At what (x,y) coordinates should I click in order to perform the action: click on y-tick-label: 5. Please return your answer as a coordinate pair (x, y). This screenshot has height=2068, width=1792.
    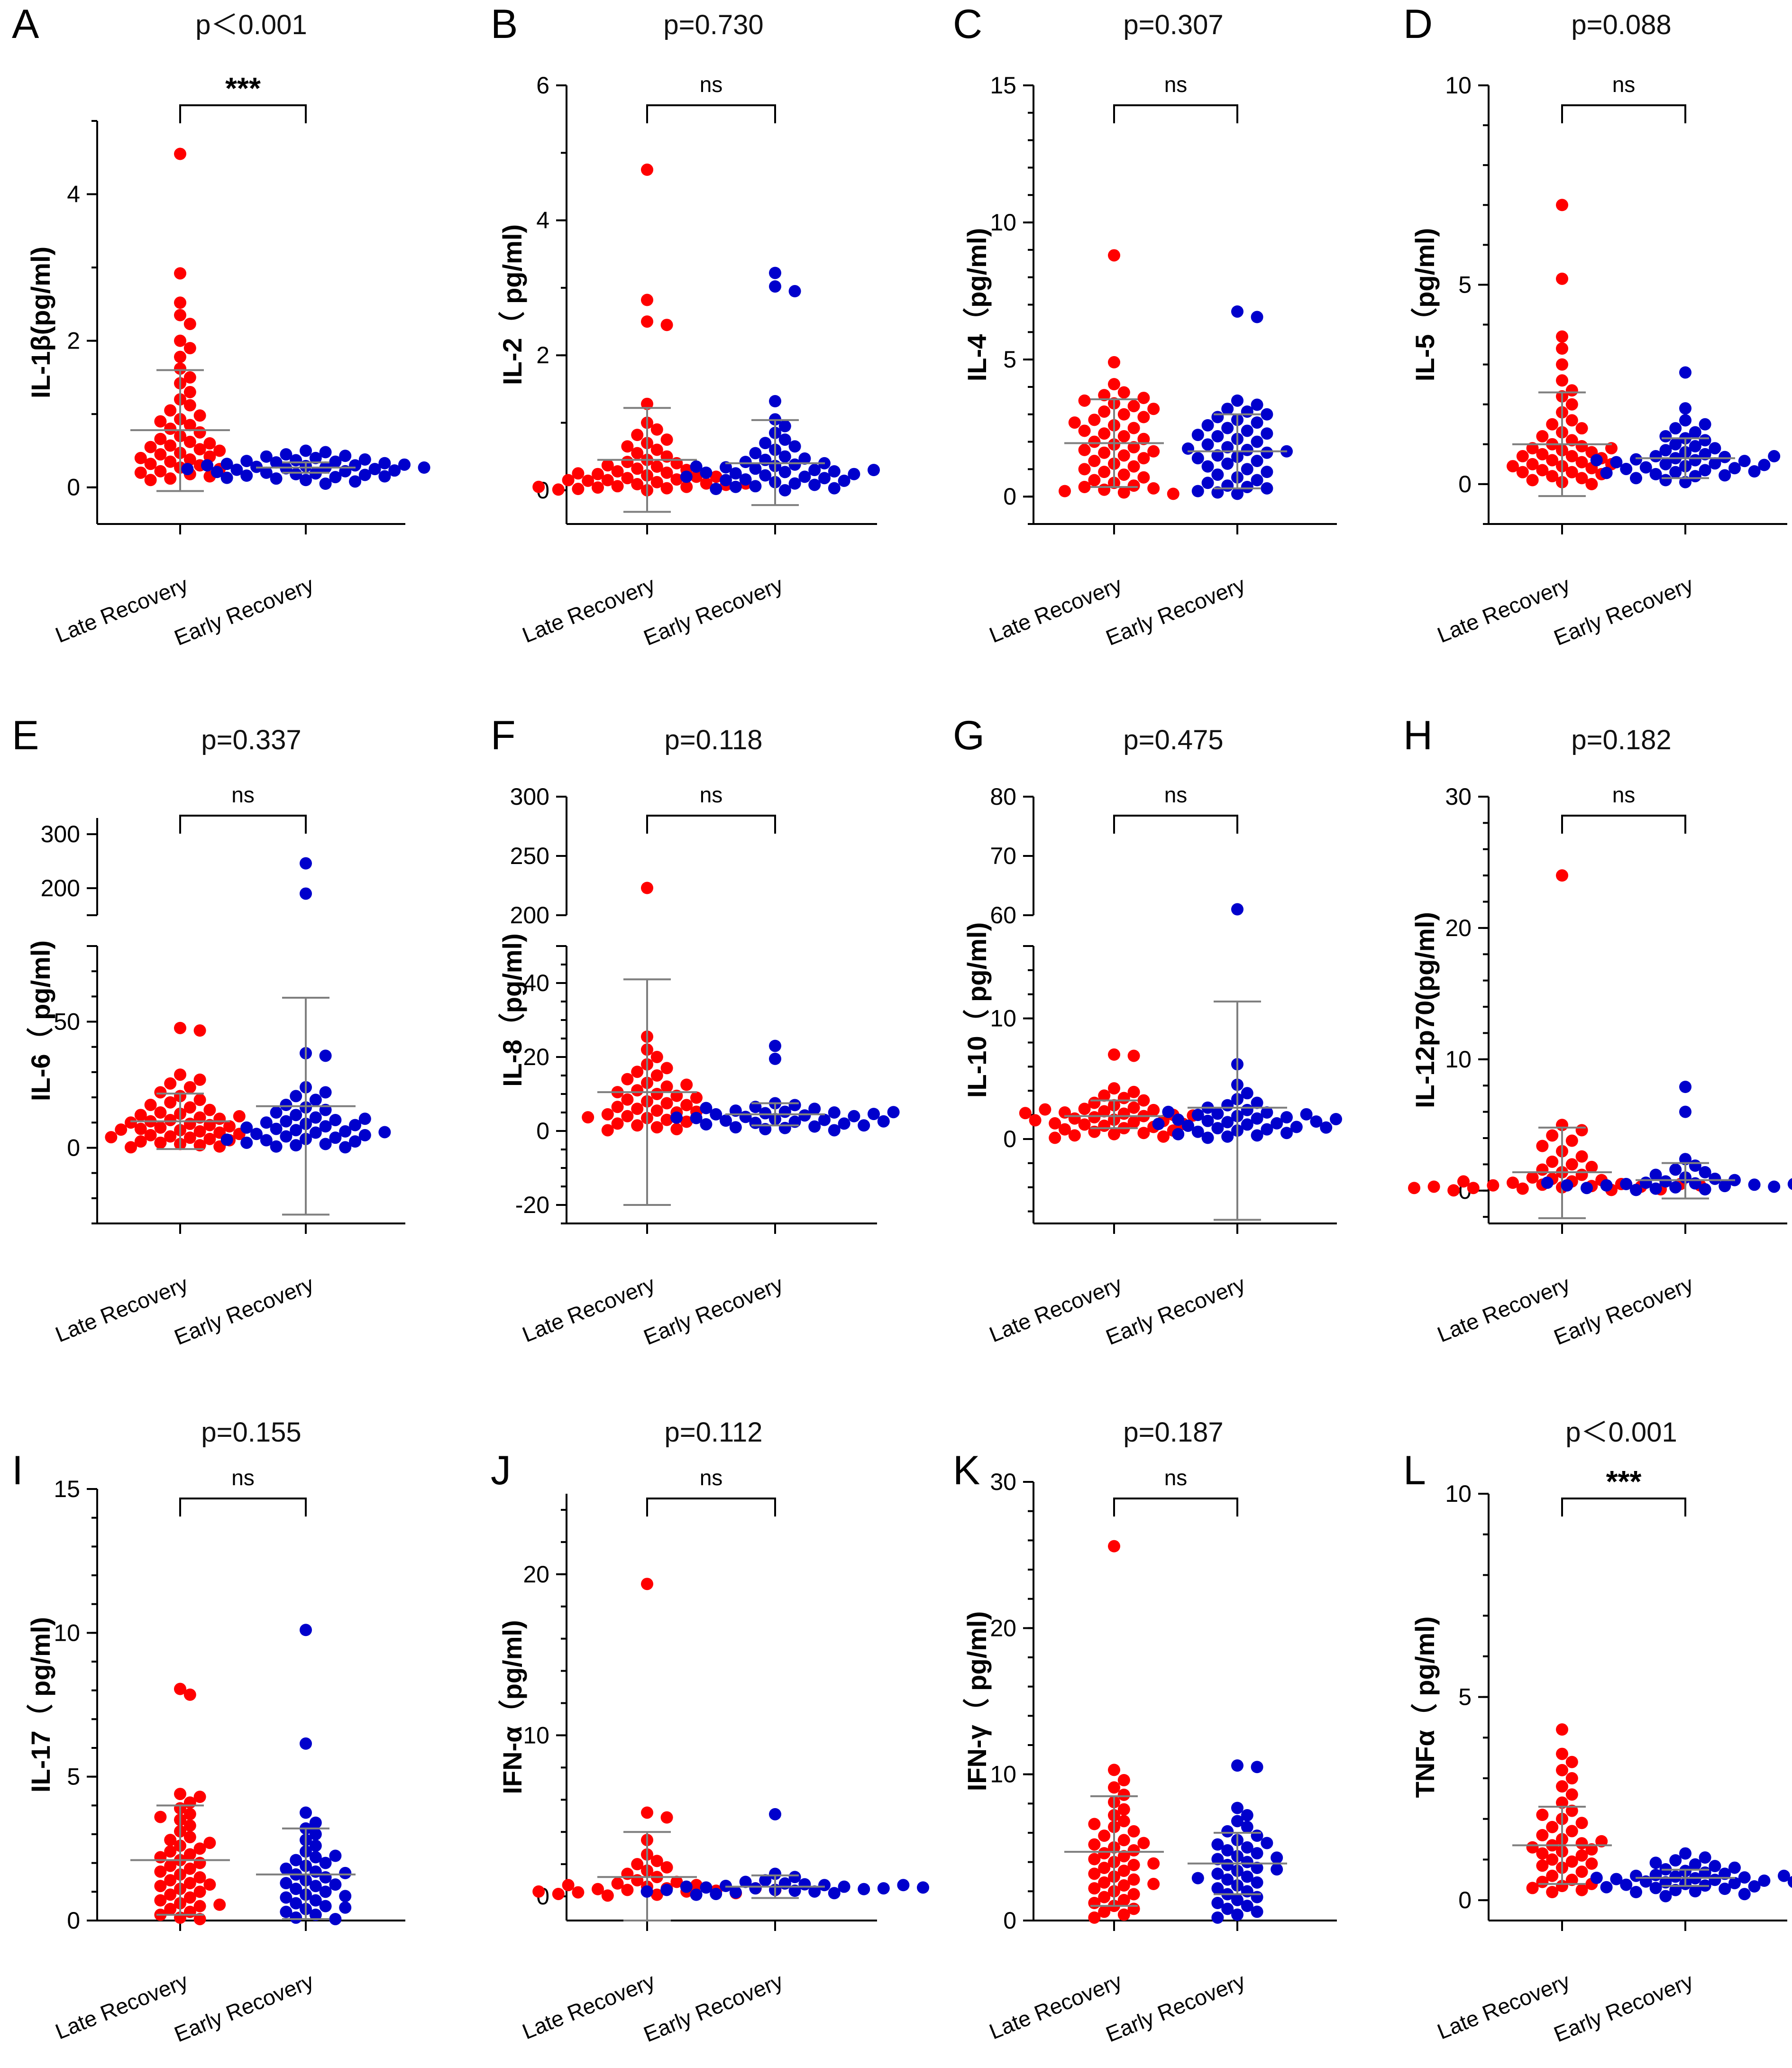
    Looking at the image, I should click on (1009, 359).